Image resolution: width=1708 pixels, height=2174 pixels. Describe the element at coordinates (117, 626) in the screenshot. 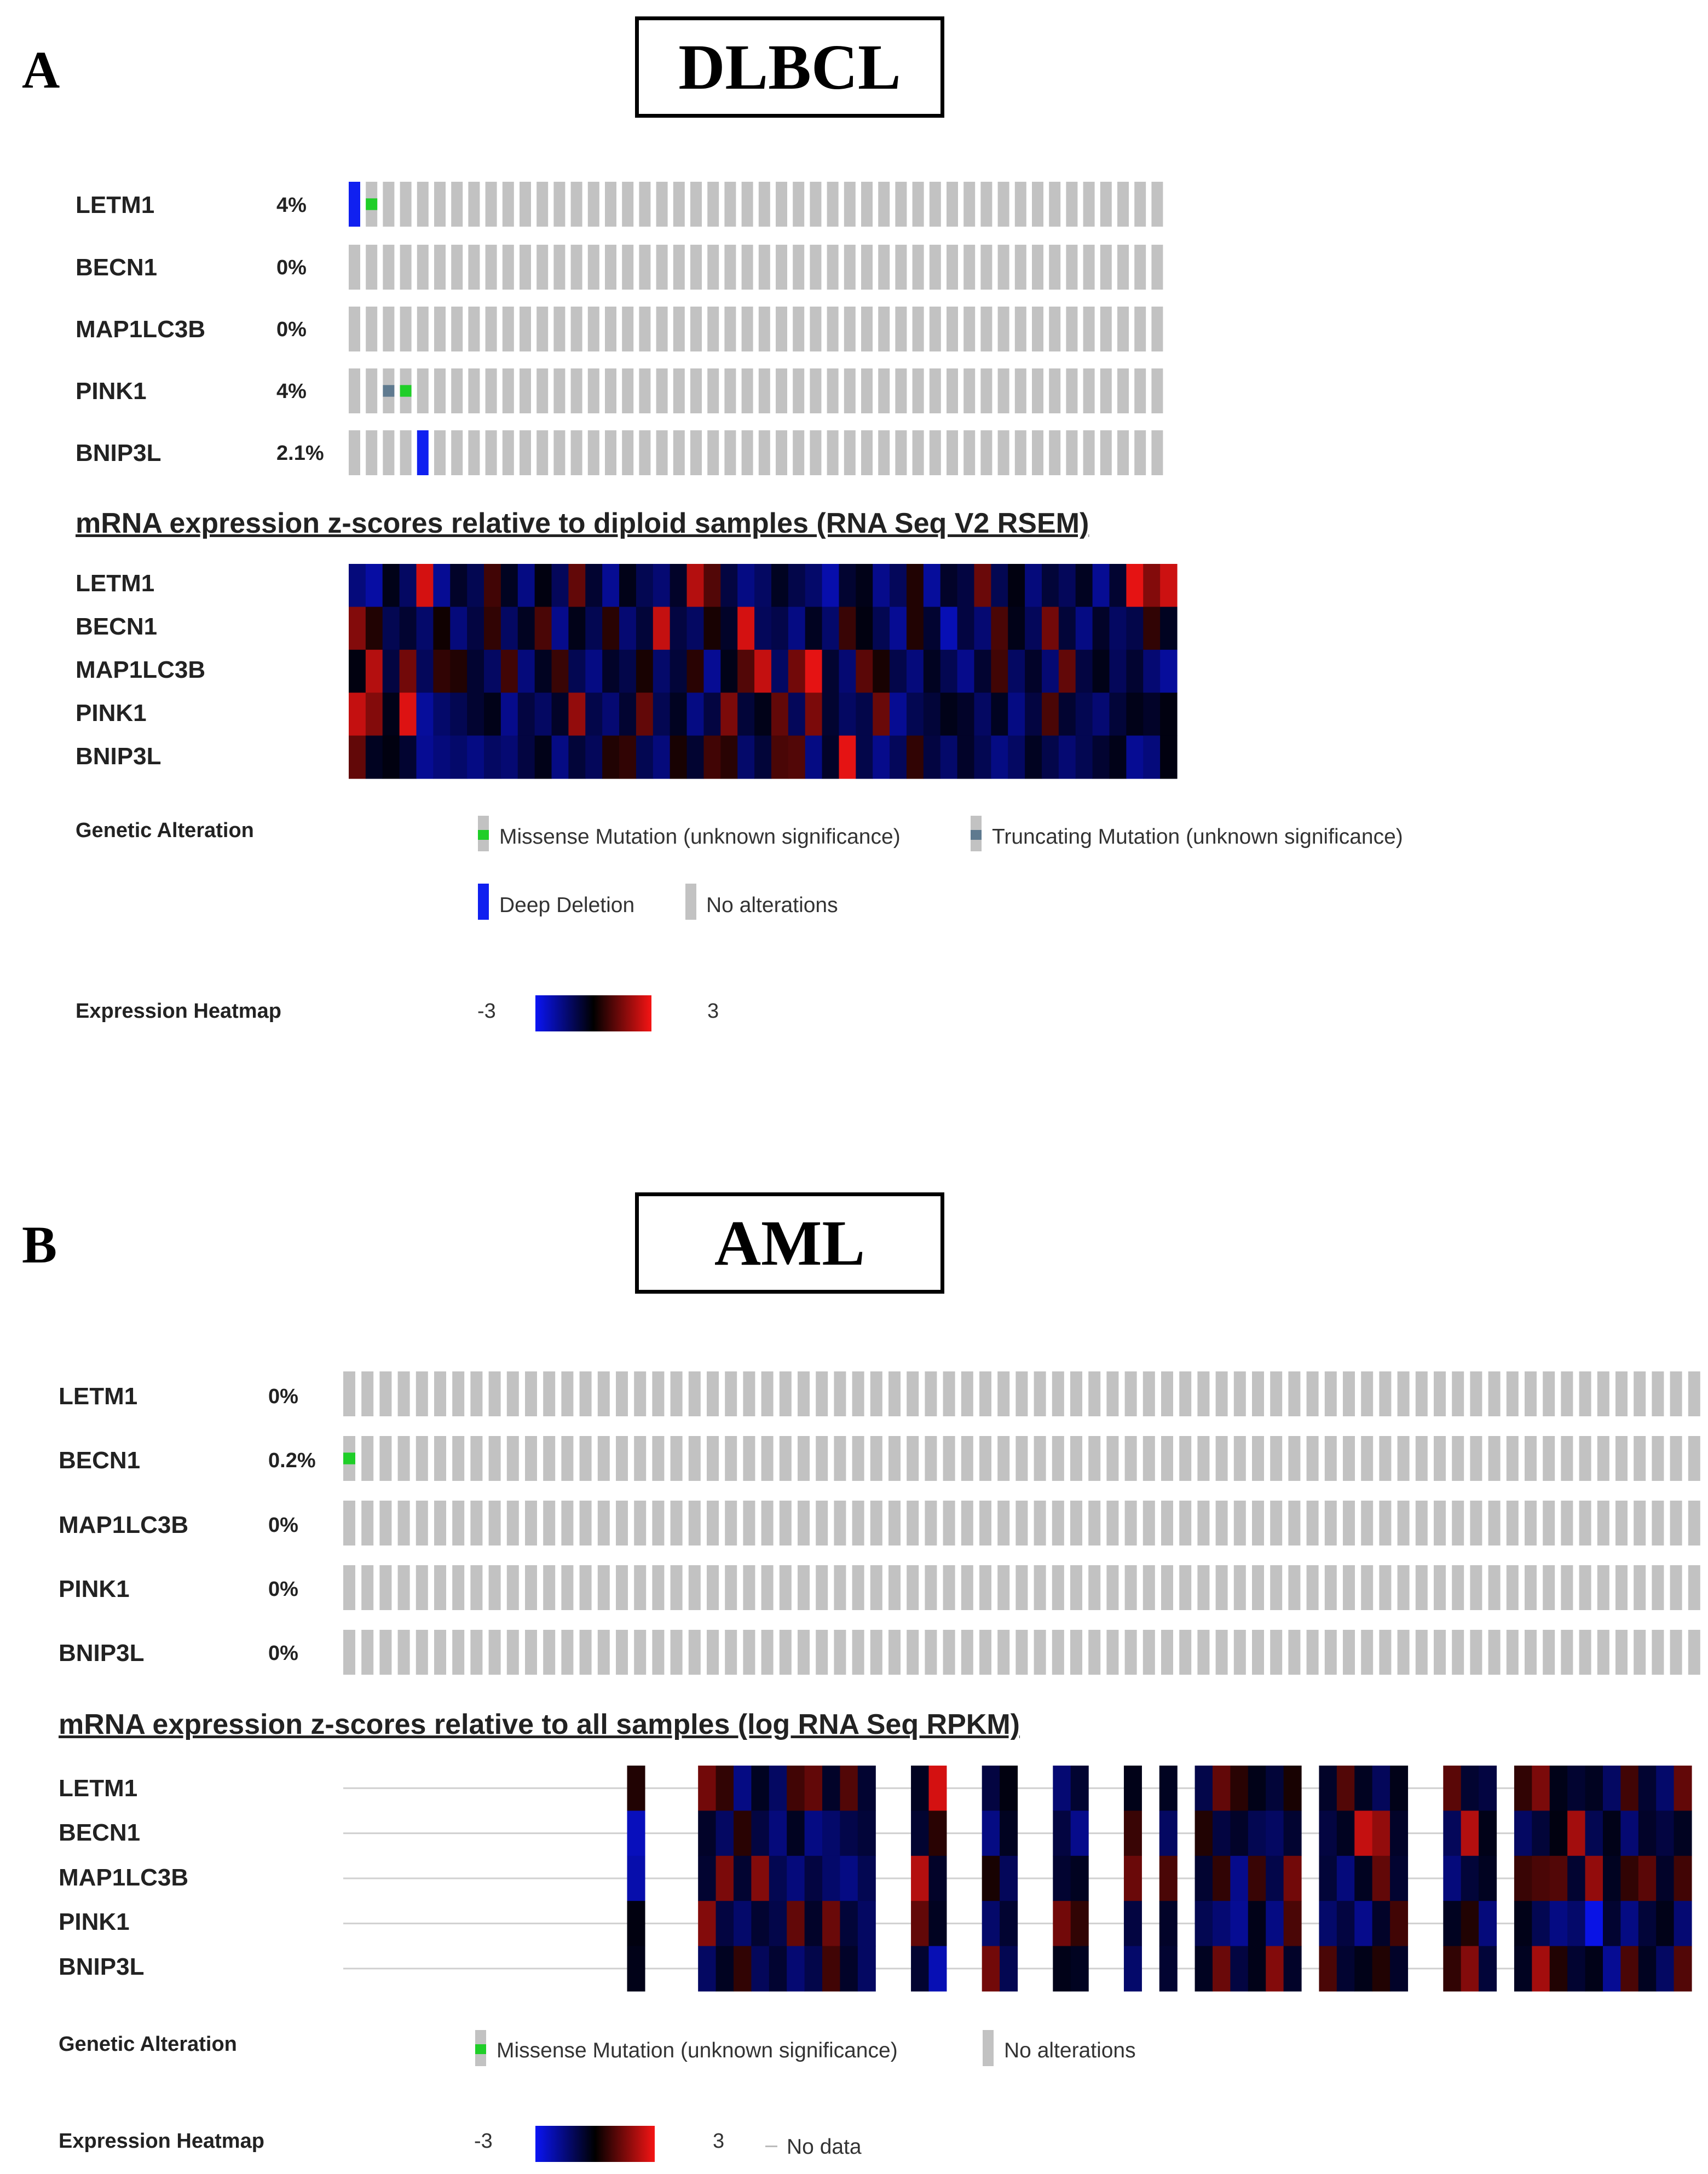

I see `heatmap-gene-becn1-a: BECN1` at that location.